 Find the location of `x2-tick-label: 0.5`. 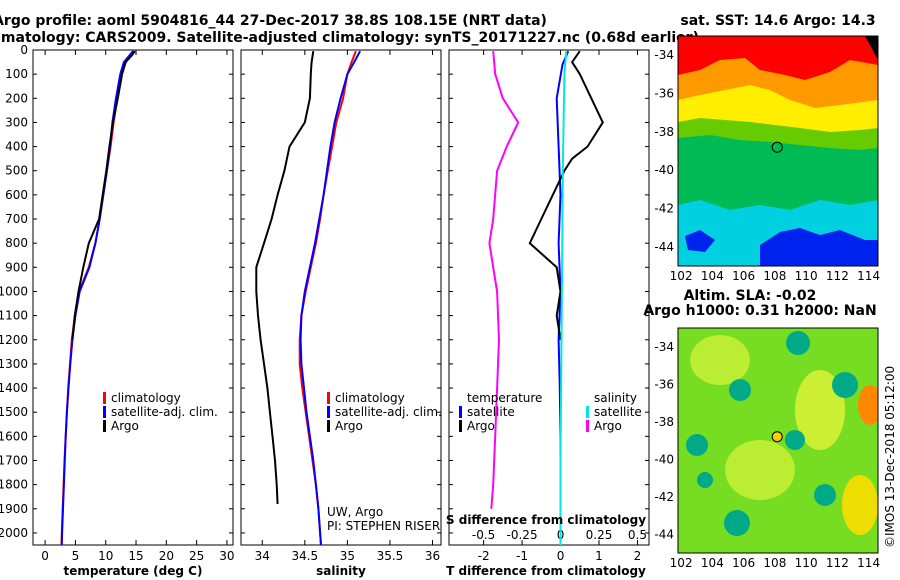

x2-tick-label: 0.5 is located at coordinates (637, 535).